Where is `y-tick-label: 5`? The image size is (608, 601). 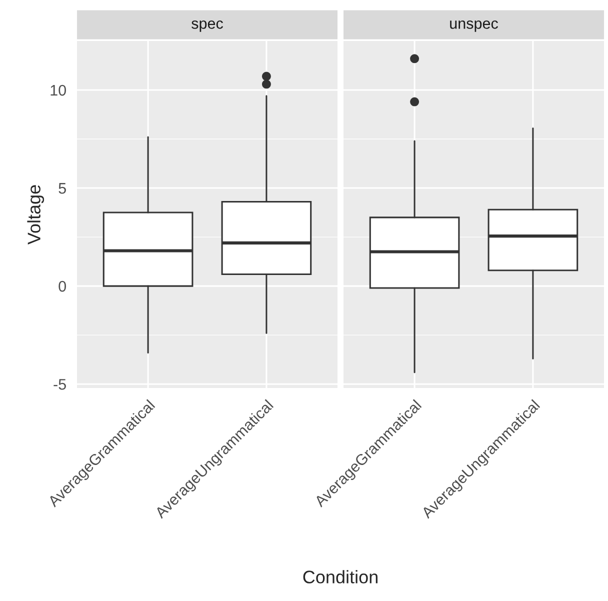 y-tick-label: 5 is located at coordinates (62, 188).